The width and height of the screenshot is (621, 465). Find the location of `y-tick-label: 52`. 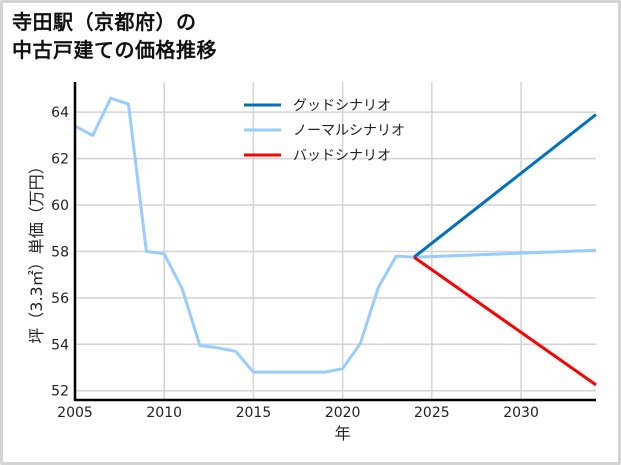

y-tick-label: 52 is located at coordinates (60, 392).